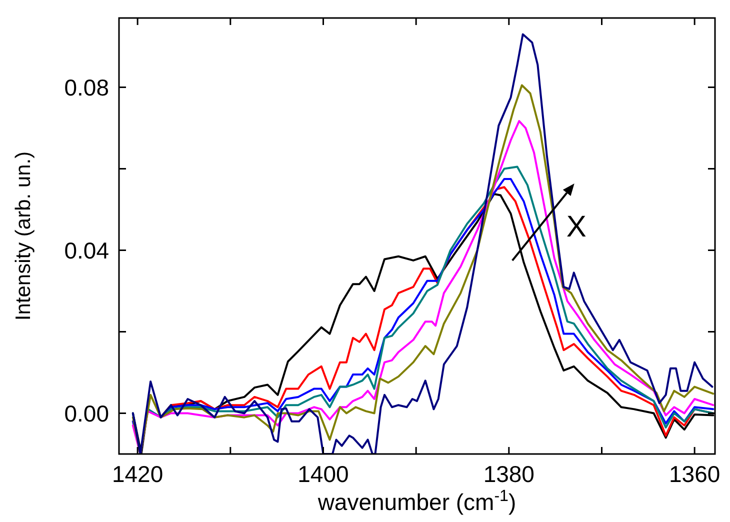  Describe the element at coordinates (576, 227) in the screenshot. I see `annotation: X` at that location.